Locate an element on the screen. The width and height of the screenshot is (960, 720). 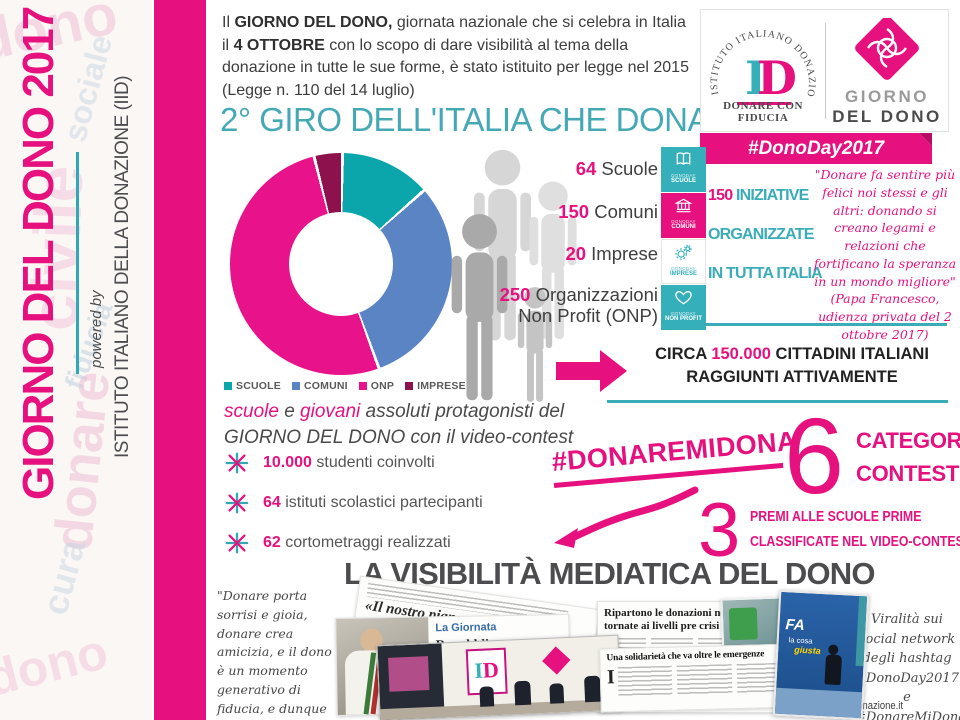
gdd-diamond-icon is located at coordinates (887, 48).